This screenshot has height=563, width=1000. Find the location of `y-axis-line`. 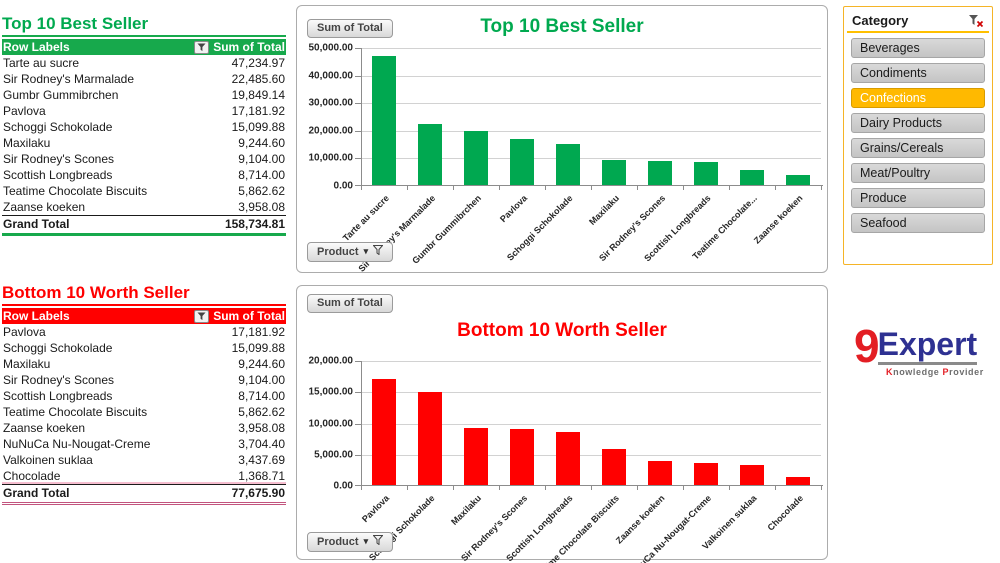

y-axis-line is located at coordinates (361, 423).